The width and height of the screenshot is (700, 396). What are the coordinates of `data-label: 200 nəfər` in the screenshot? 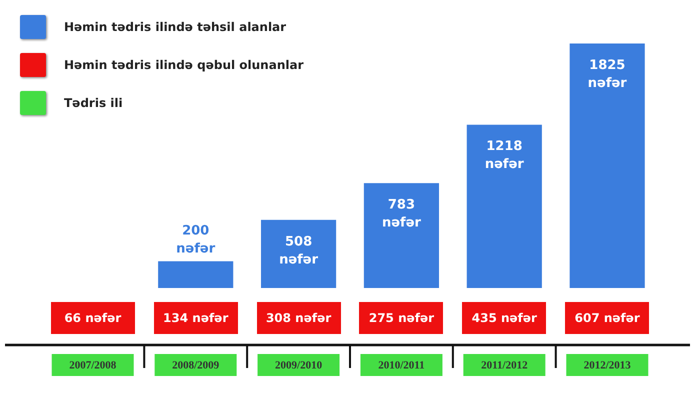 It's located at (196, 240).